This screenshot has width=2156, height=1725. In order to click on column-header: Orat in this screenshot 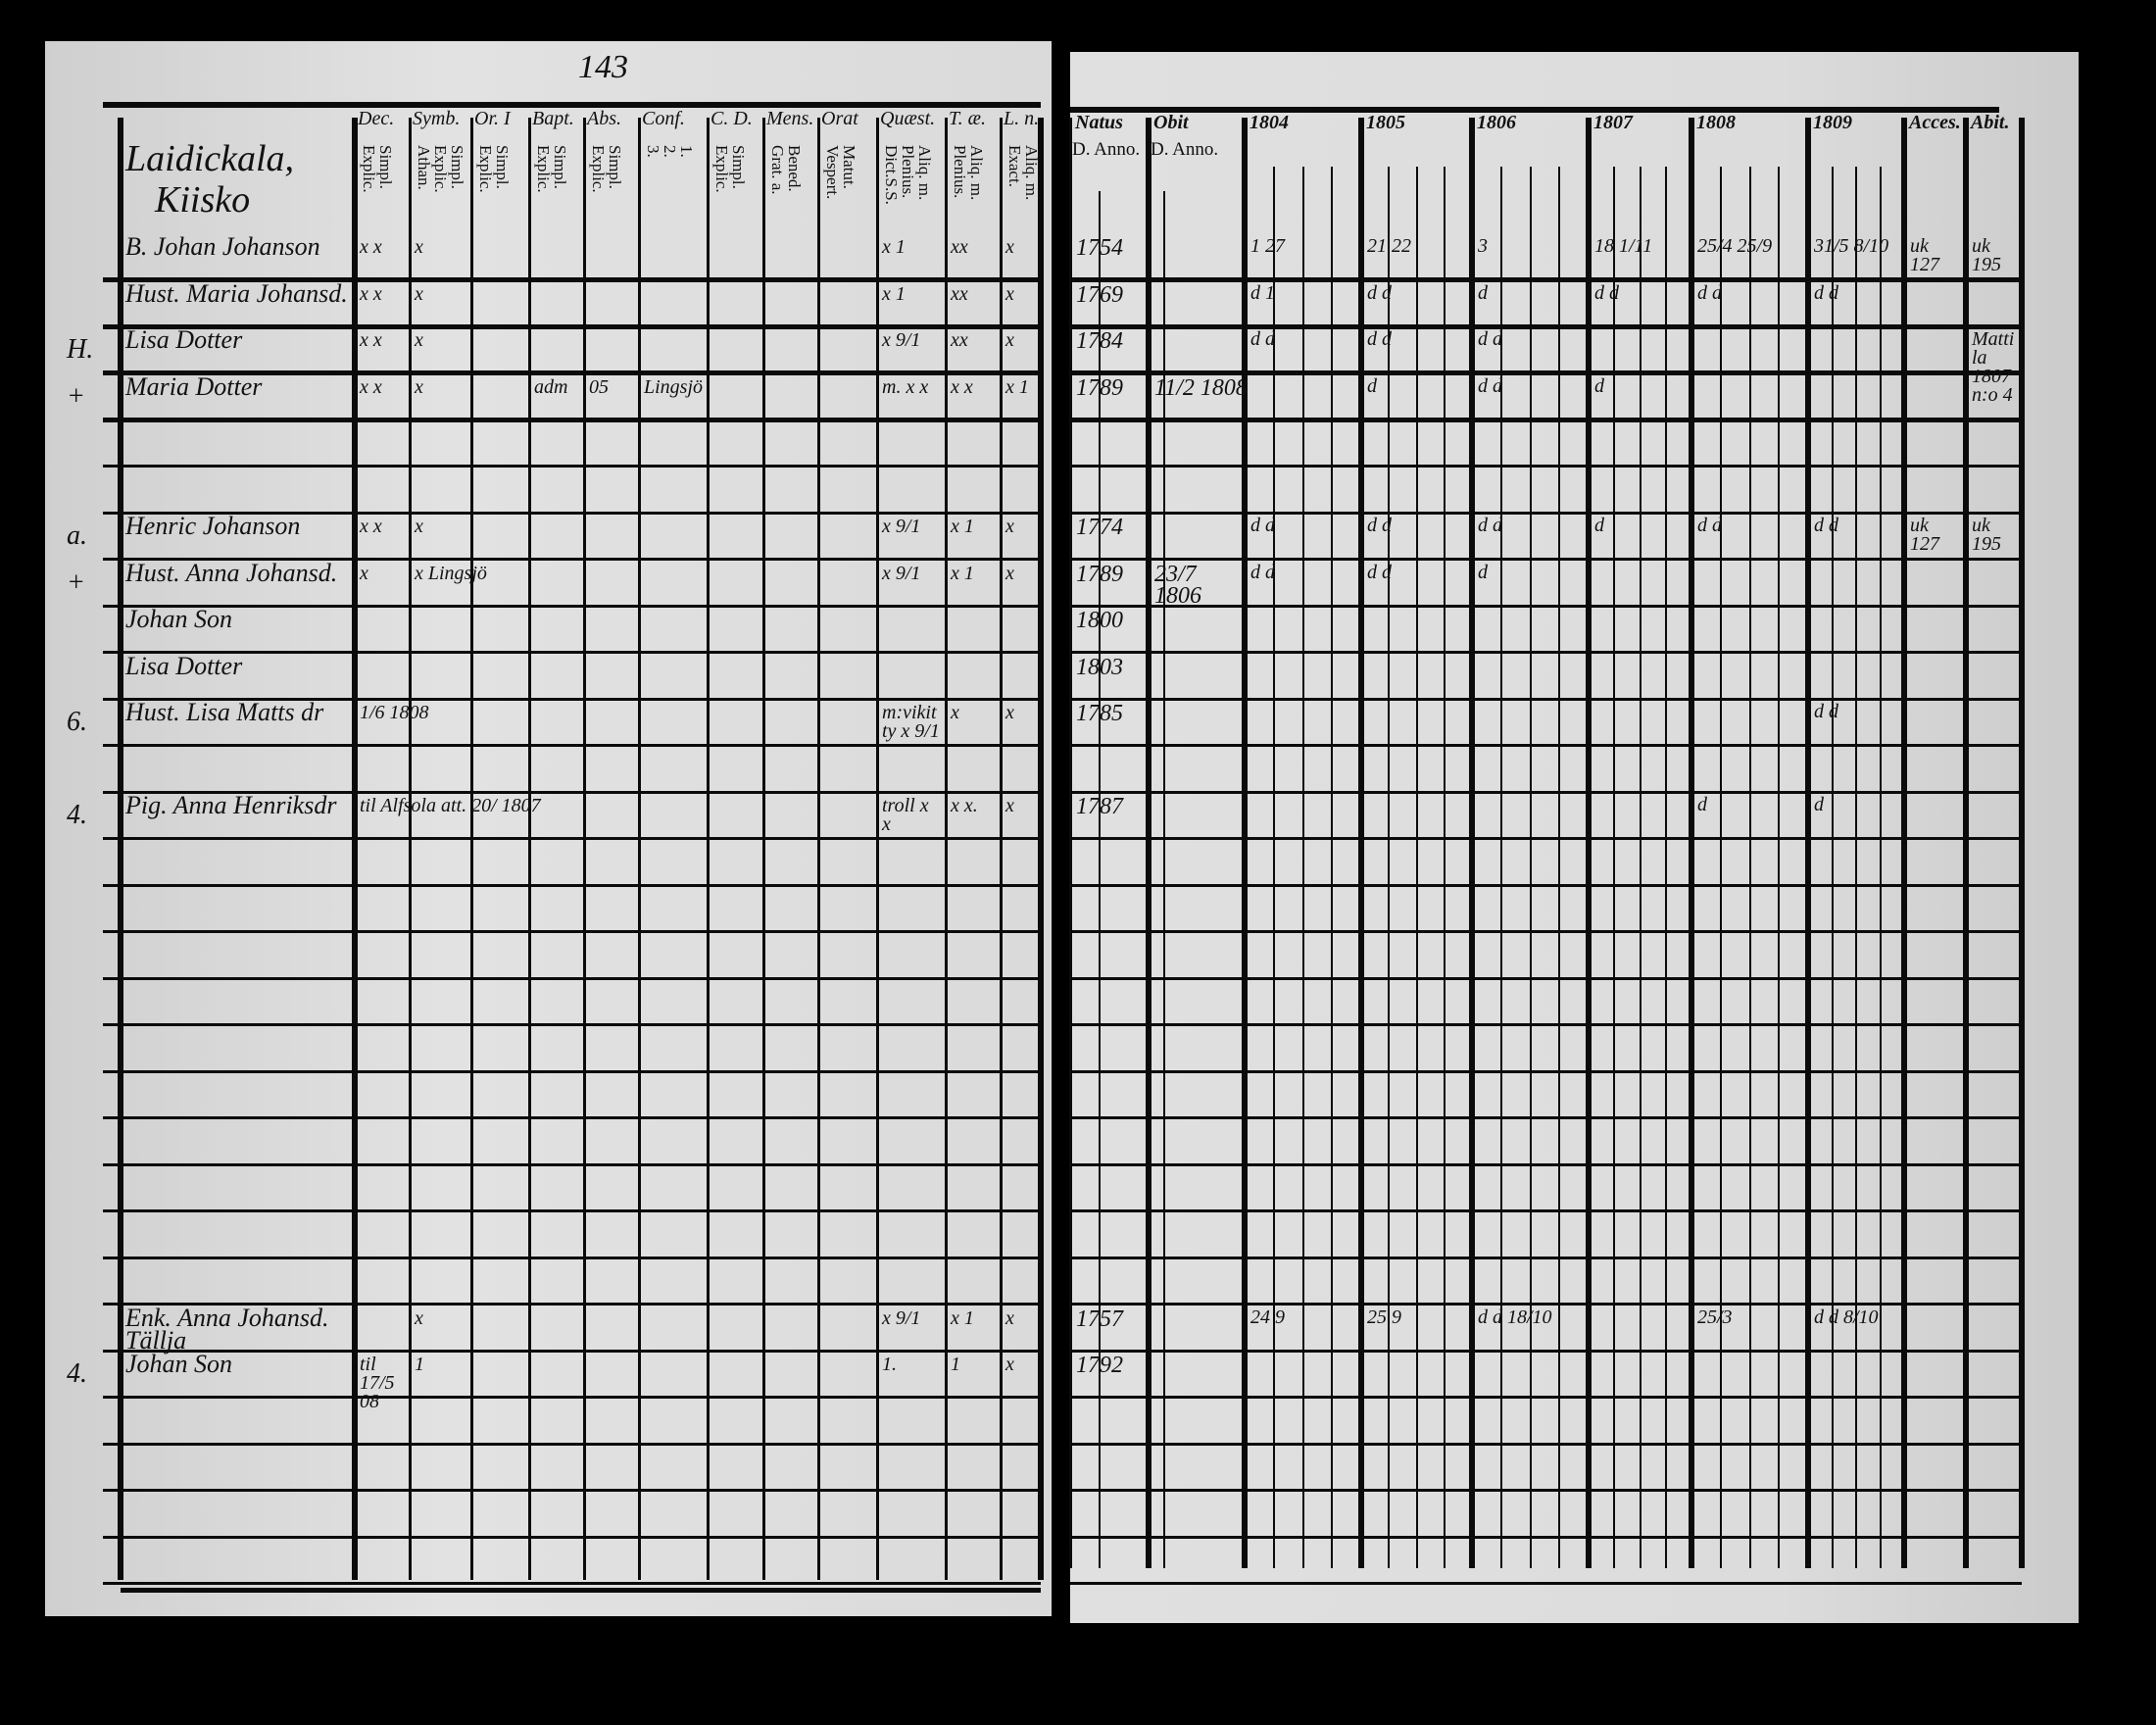, I will do `click(839, 118)`.